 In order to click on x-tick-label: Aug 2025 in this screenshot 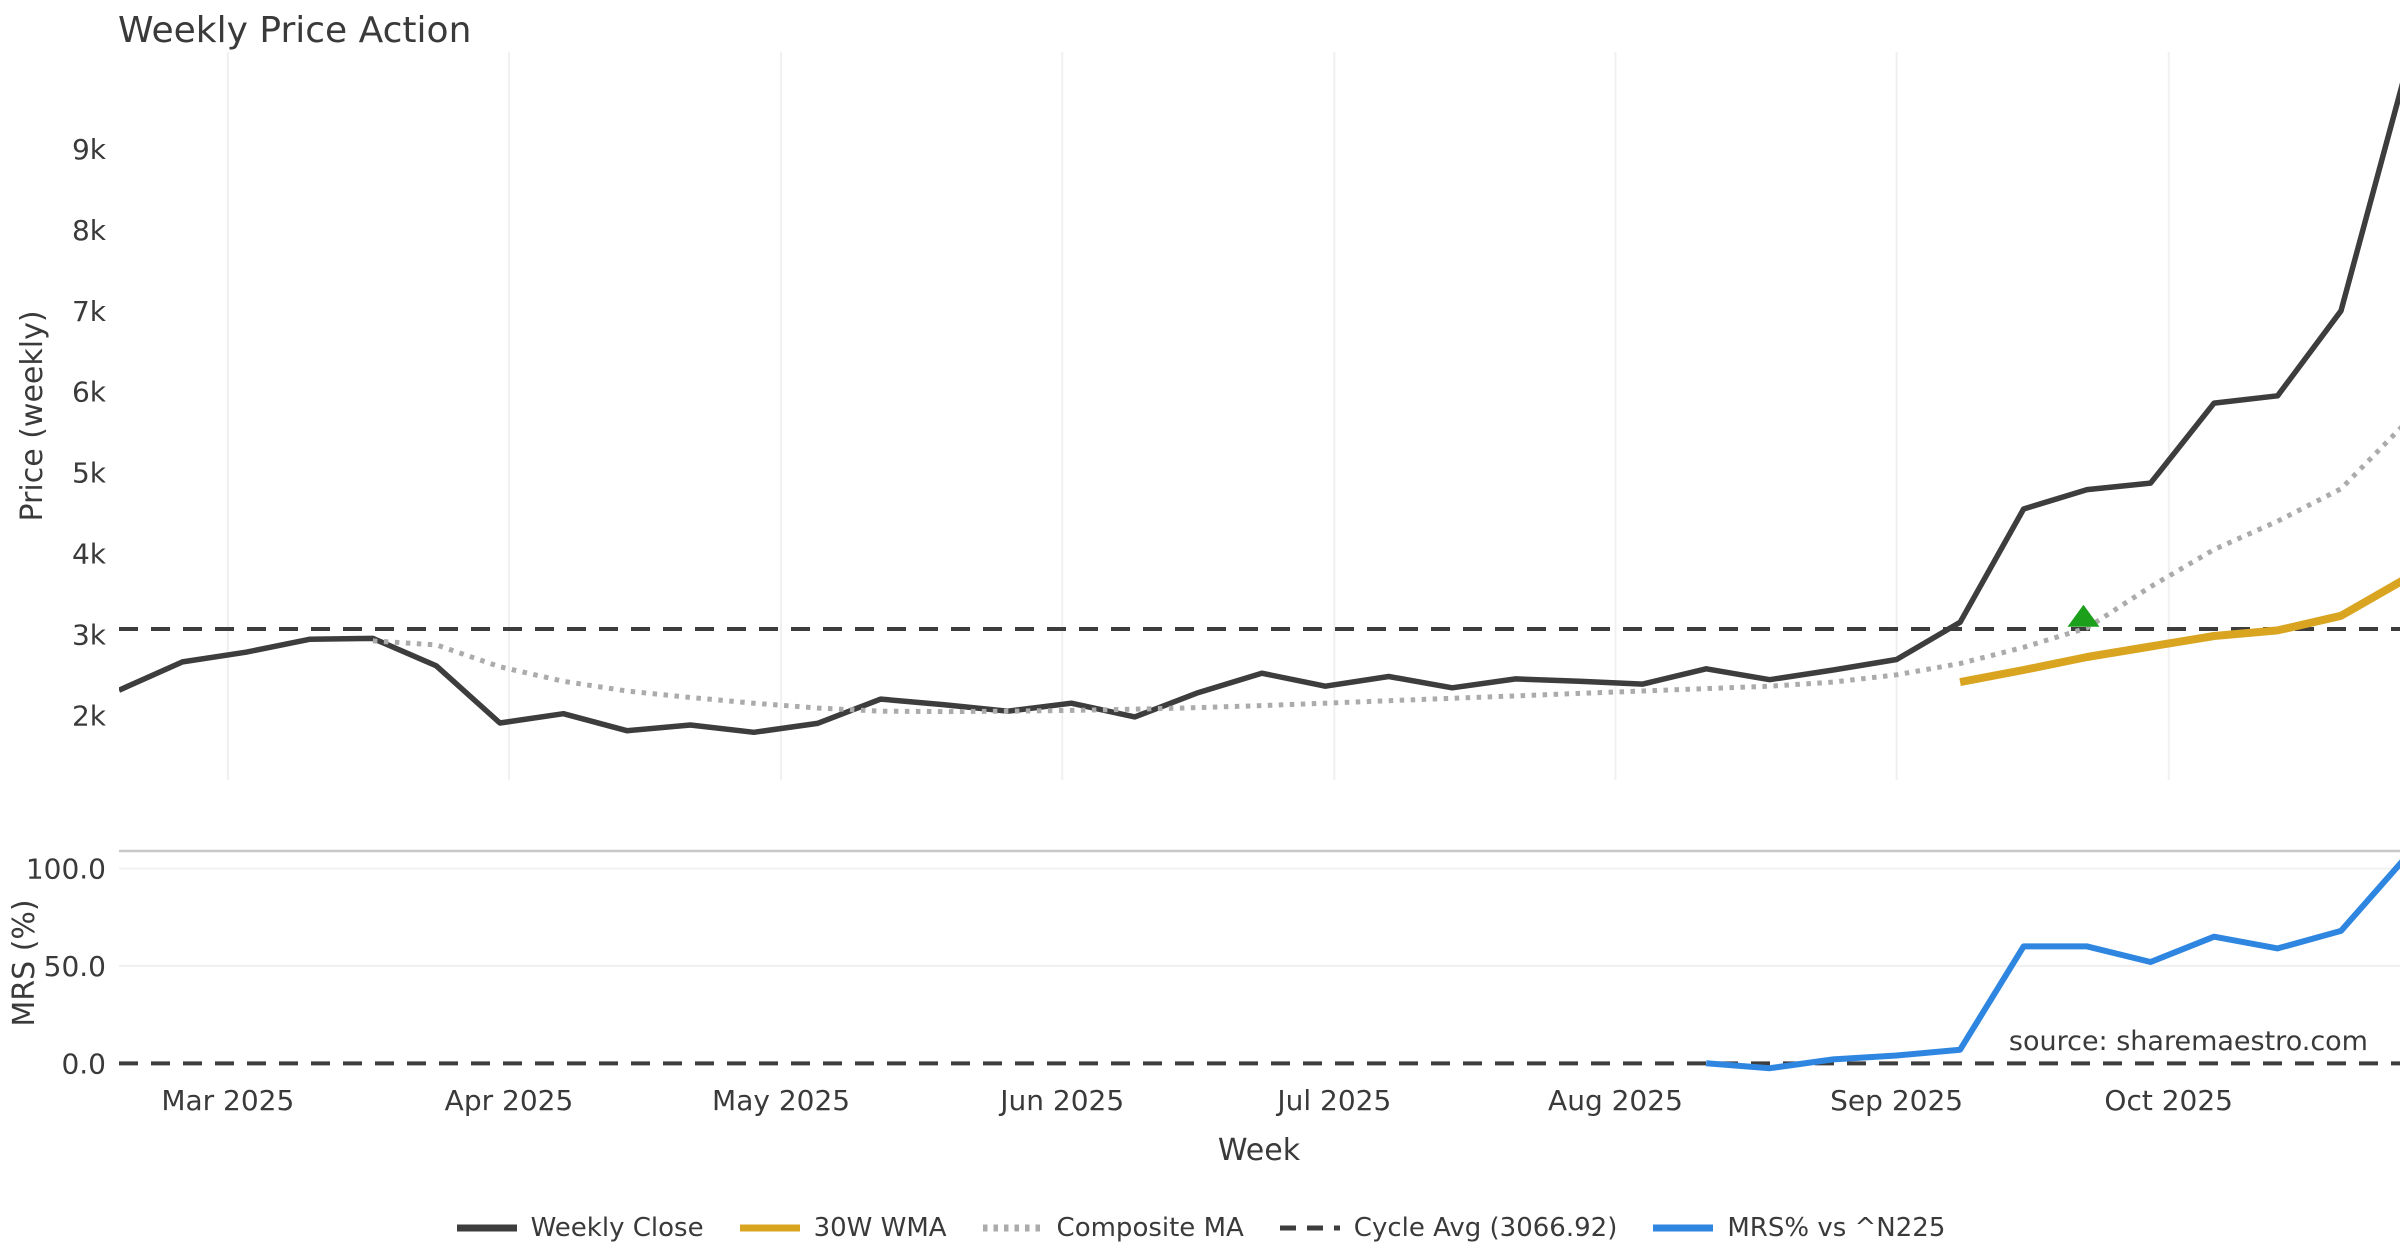, I will do `click(1615, 1100)`.